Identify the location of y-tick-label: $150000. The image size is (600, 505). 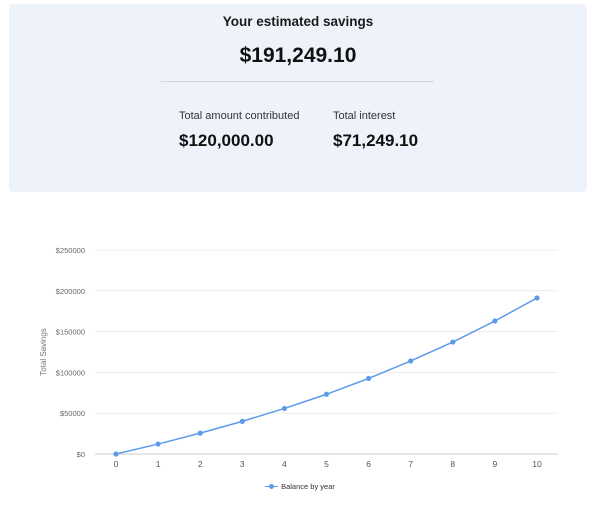
(70, 332).